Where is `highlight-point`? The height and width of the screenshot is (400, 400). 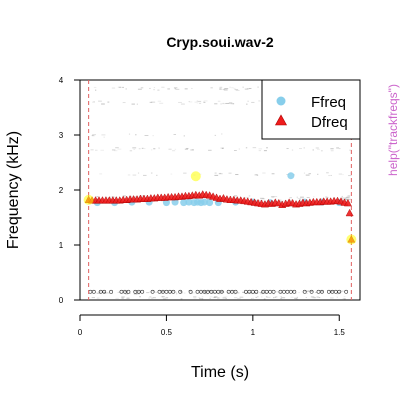 highlight-point is located at coordinates (195, 176).